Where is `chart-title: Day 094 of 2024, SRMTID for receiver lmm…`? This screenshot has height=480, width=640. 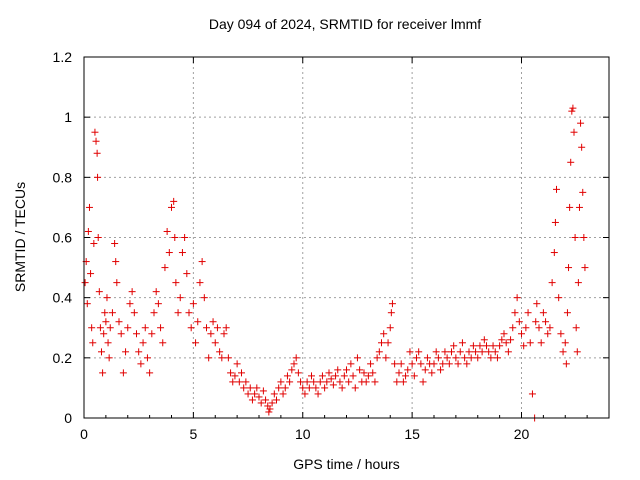 chart-title: Day 094 of 2024, SRMTID for receiver lmm… is located at coordinates (345, 24).